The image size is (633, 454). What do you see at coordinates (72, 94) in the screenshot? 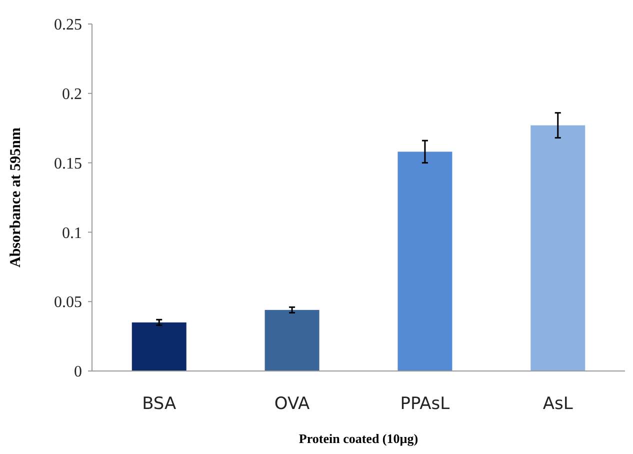
I see `y-tick-label: 0.2` at bounding box center [72, 94].